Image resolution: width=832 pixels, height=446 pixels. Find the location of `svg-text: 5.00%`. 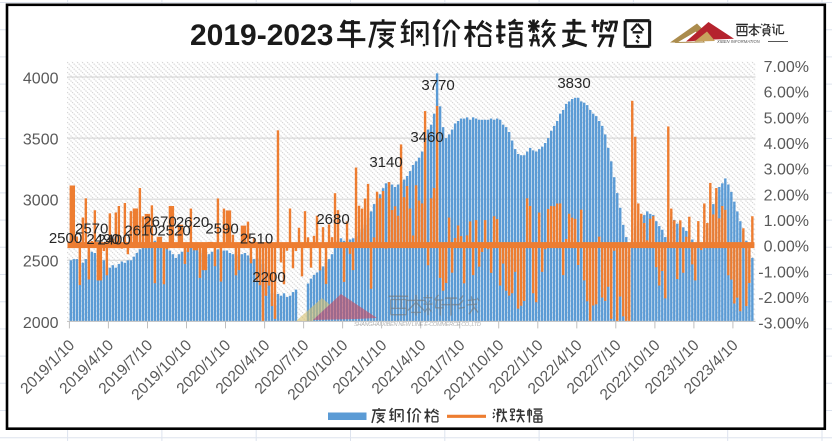

svg-text: 5.00% is located at coordinates (786, 118).